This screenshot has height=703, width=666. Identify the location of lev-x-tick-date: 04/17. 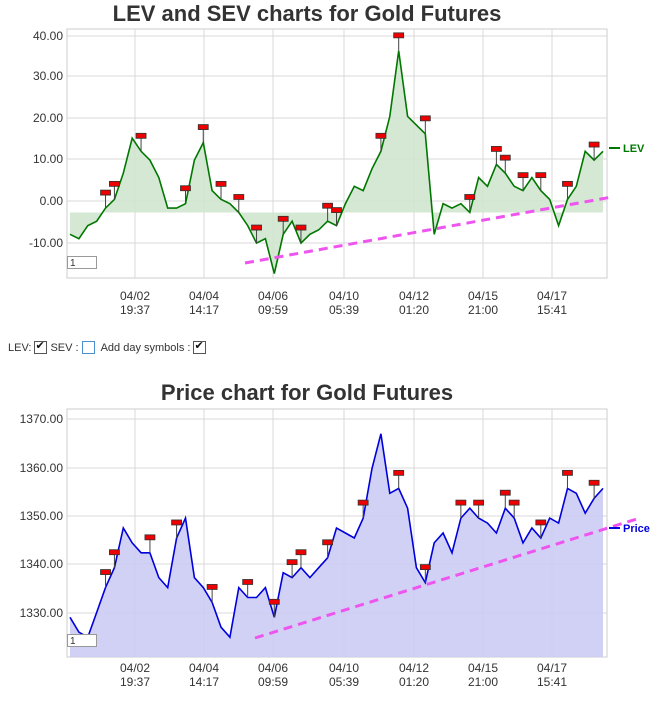
(552, 296).